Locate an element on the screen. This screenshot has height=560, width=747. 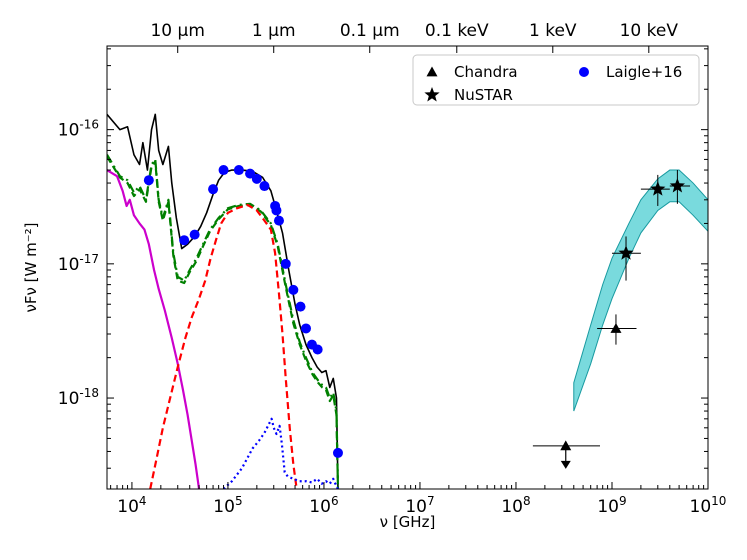
x-tick-label: 10⁶ is located at coordinates (323, 505).